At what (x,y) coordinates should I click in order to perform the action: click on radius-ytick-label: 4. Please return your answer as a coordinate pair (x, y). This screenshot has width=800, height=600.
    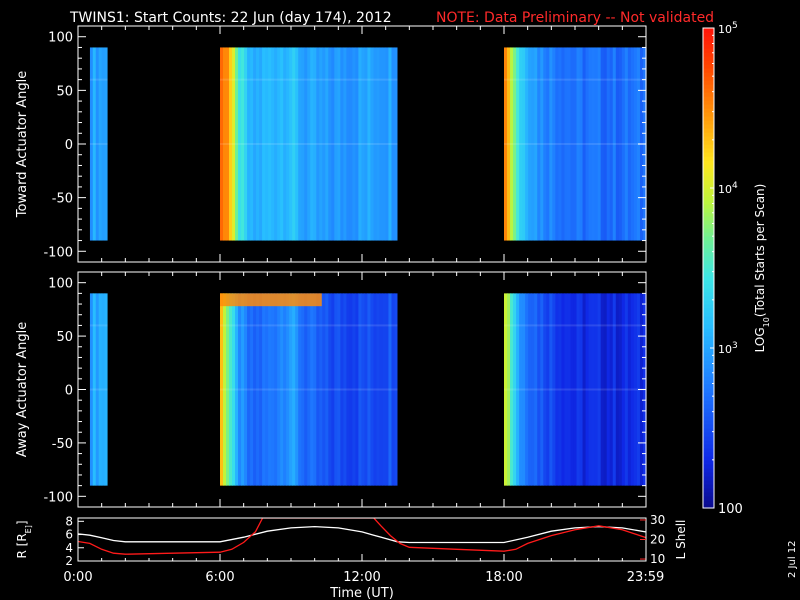
    Looking at the image, I should click on (69, 548).